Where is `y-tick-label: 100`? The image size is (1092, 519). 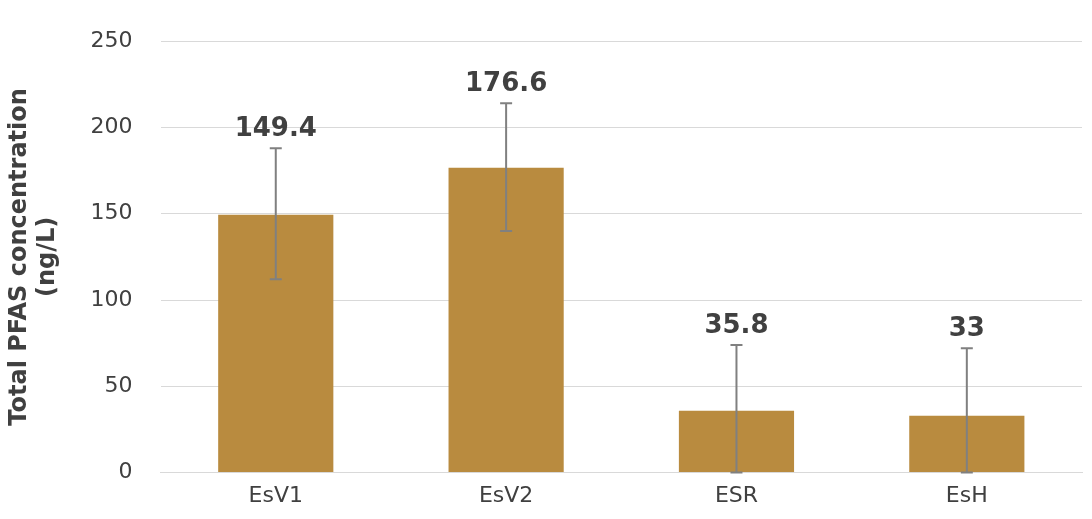 y-tick-label: 100 is located at coordinates (111, 298).